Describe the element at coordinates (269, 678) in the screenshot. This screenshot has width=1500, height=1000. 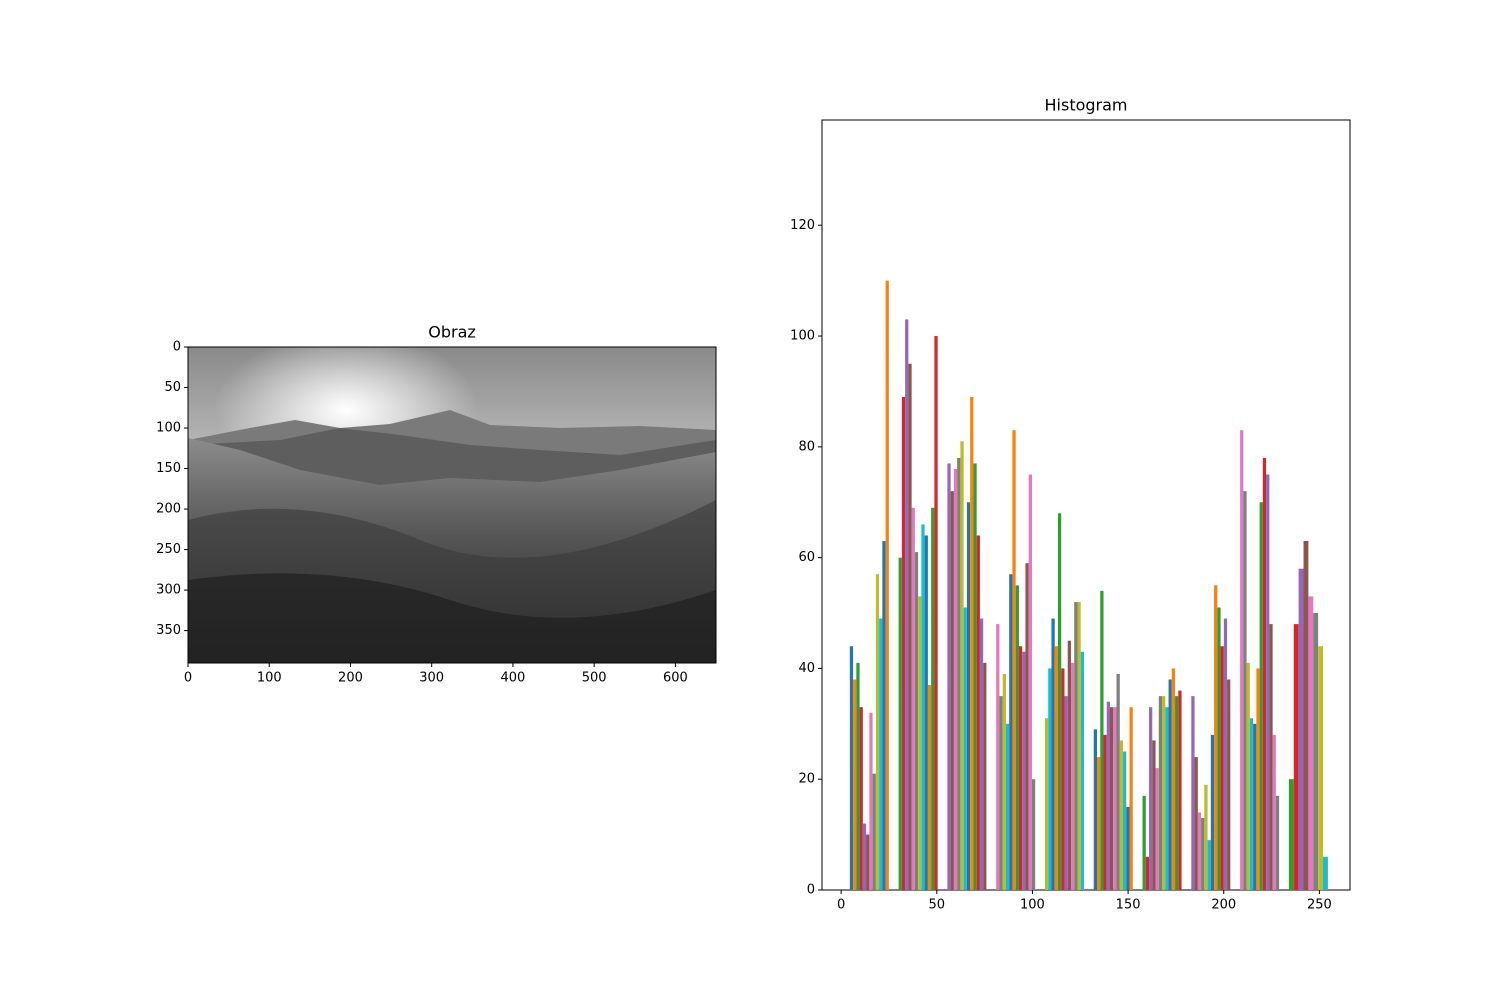
I see `x-tick-label: 100` at that location.